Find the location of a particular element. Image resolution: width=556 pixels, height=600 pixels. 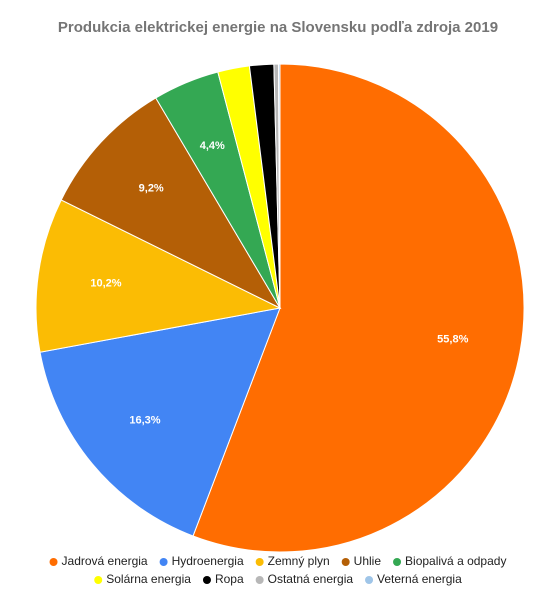

legend-label: Solárna energia is located at coordinates (148, 579).